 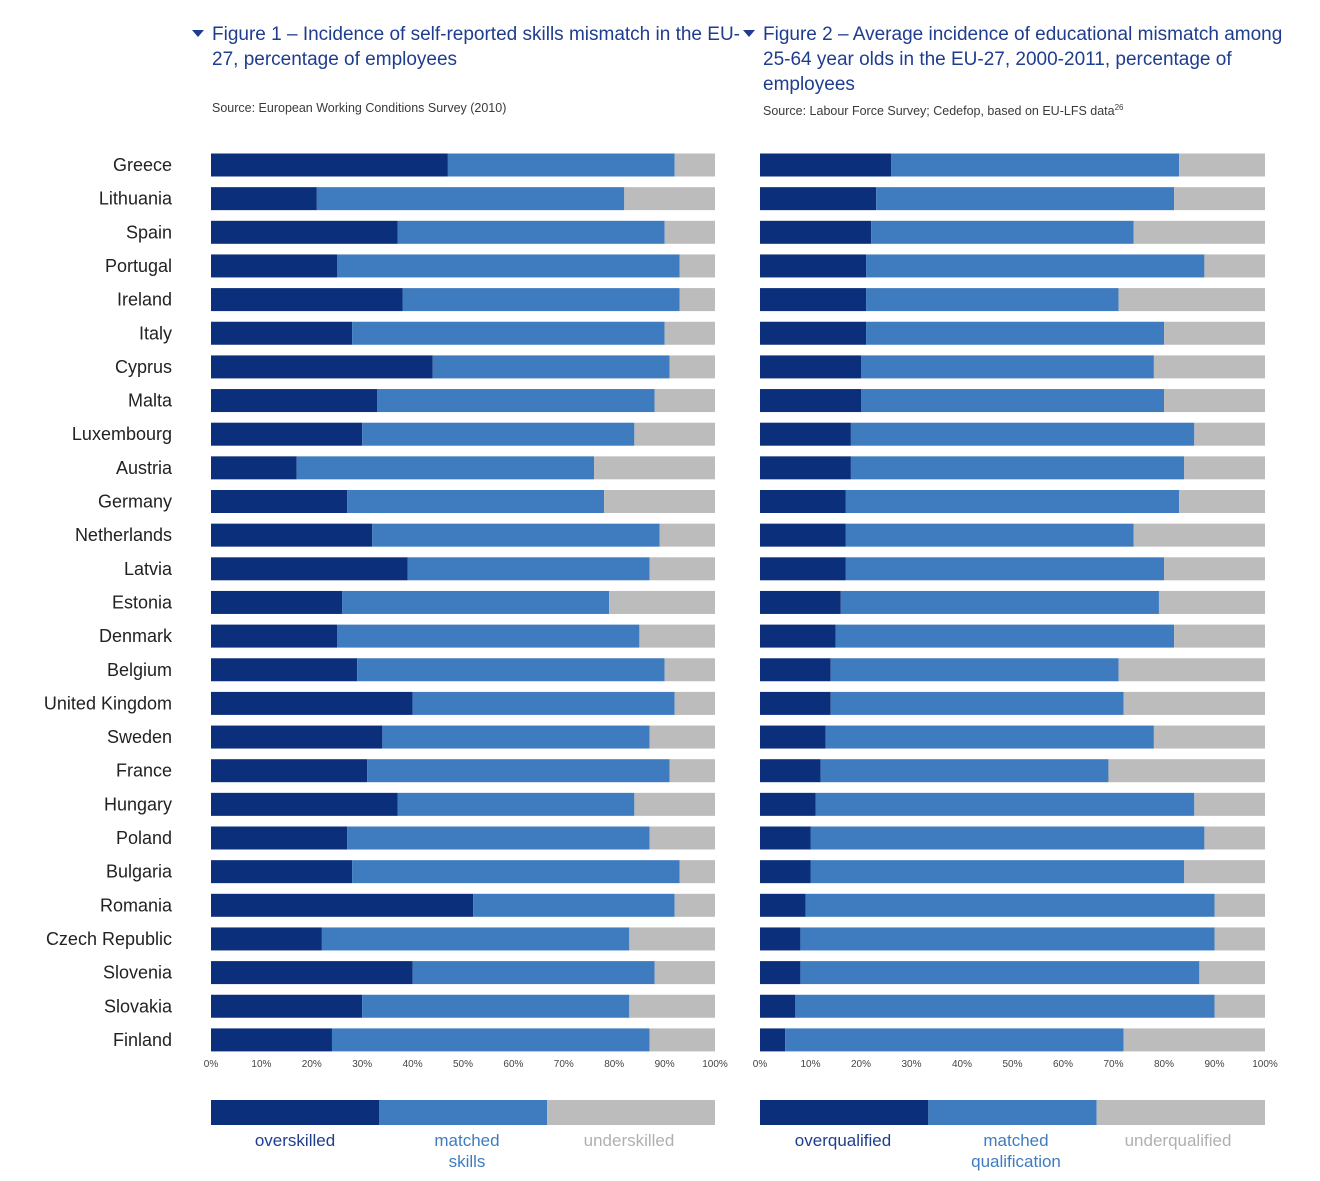 What do you see at coordinates (108, 703) in the screenshot?
I see `category-label: United Kingdom` at bounding box center [108, 703].